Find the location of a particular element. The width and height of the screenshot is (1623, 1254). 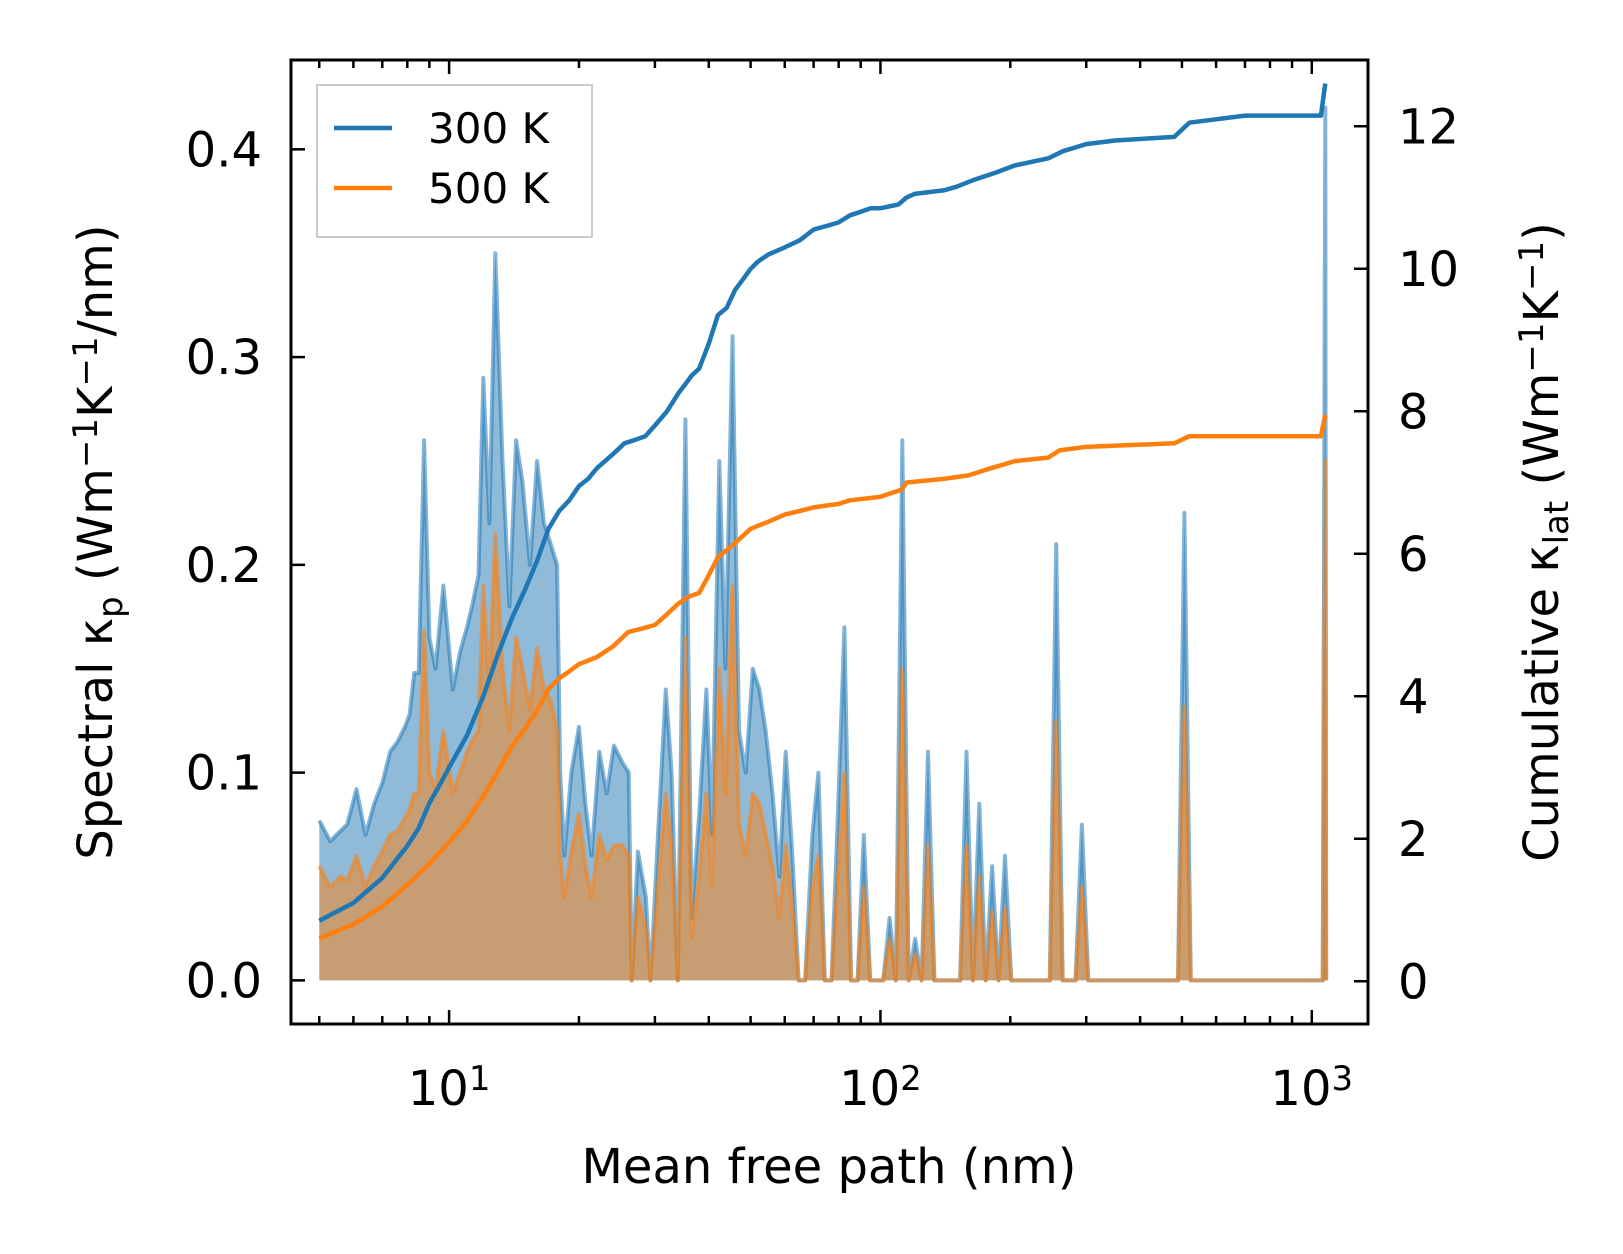

ylabel-left-unit-pre: (Wm is located at coordinates (96, 532).